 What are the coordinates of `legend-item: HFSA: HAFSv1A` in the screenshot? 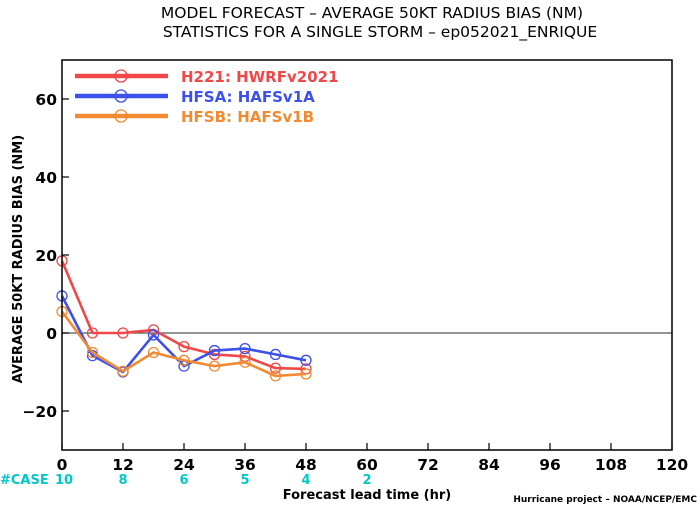 It's located at (195, 97).